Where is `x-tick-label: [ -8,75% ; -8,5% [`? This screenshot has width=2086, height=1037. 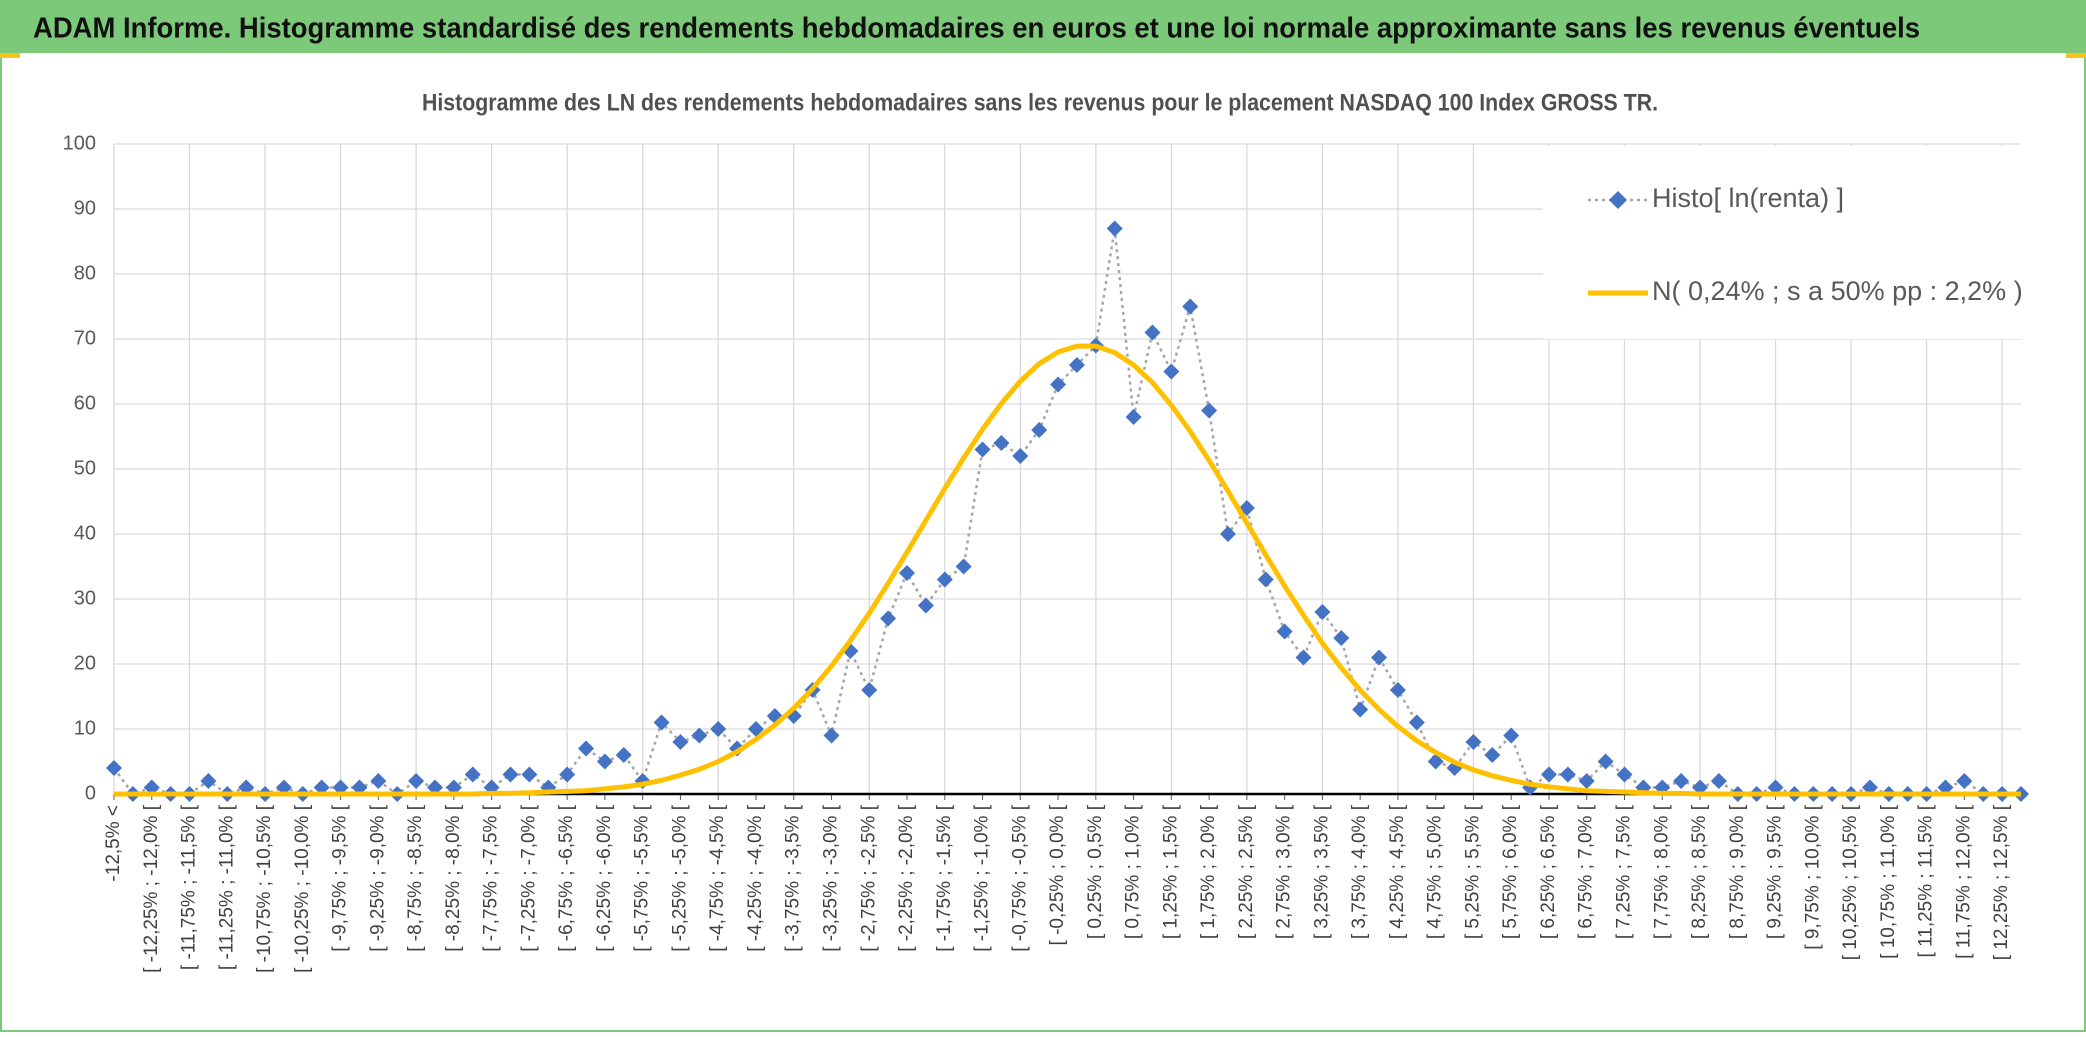 x-tick-label: [ -8,75% ; -8,5% [ is located at coordinates (415, 878).